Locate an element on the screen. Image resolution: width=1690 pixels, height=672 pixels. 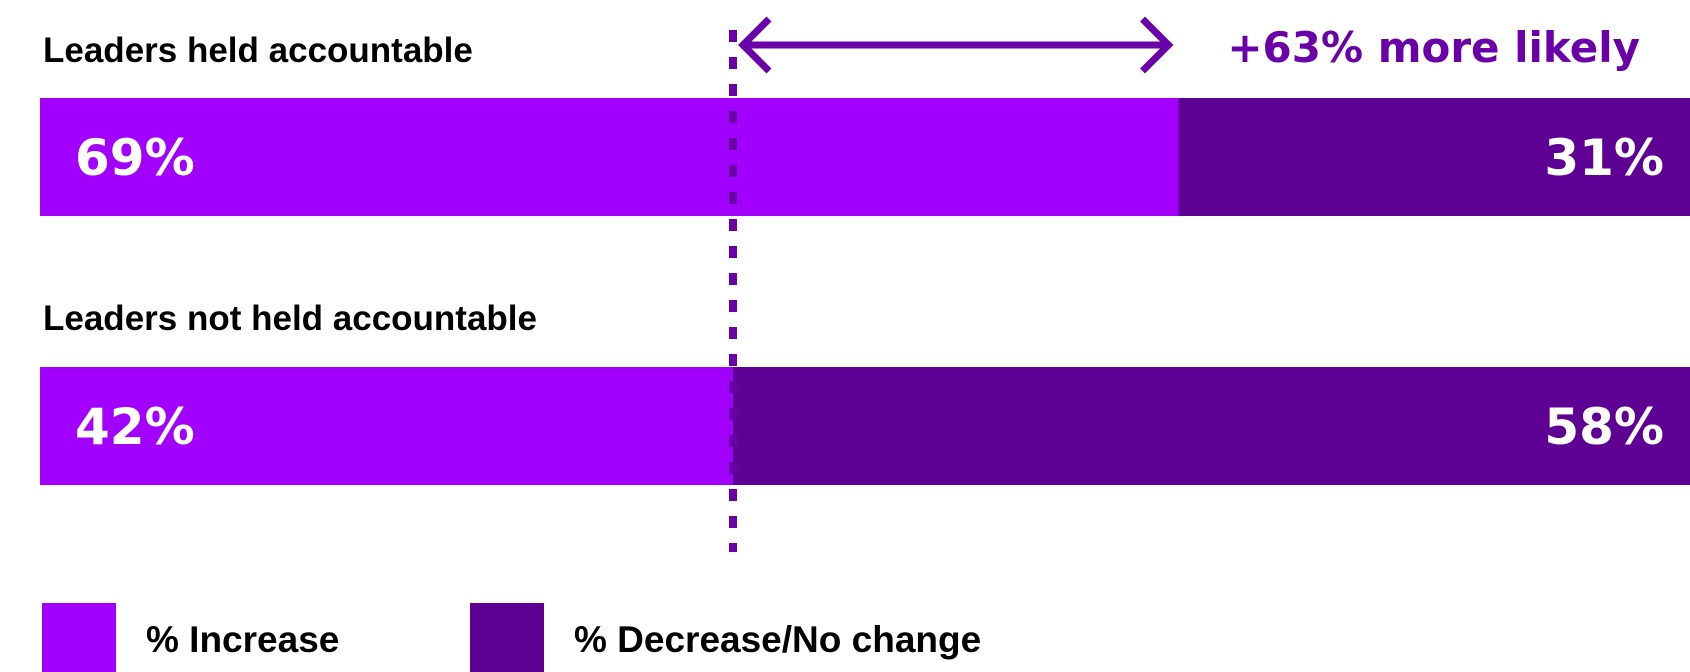
data-label: 42% is located at coordinates (135, 427).